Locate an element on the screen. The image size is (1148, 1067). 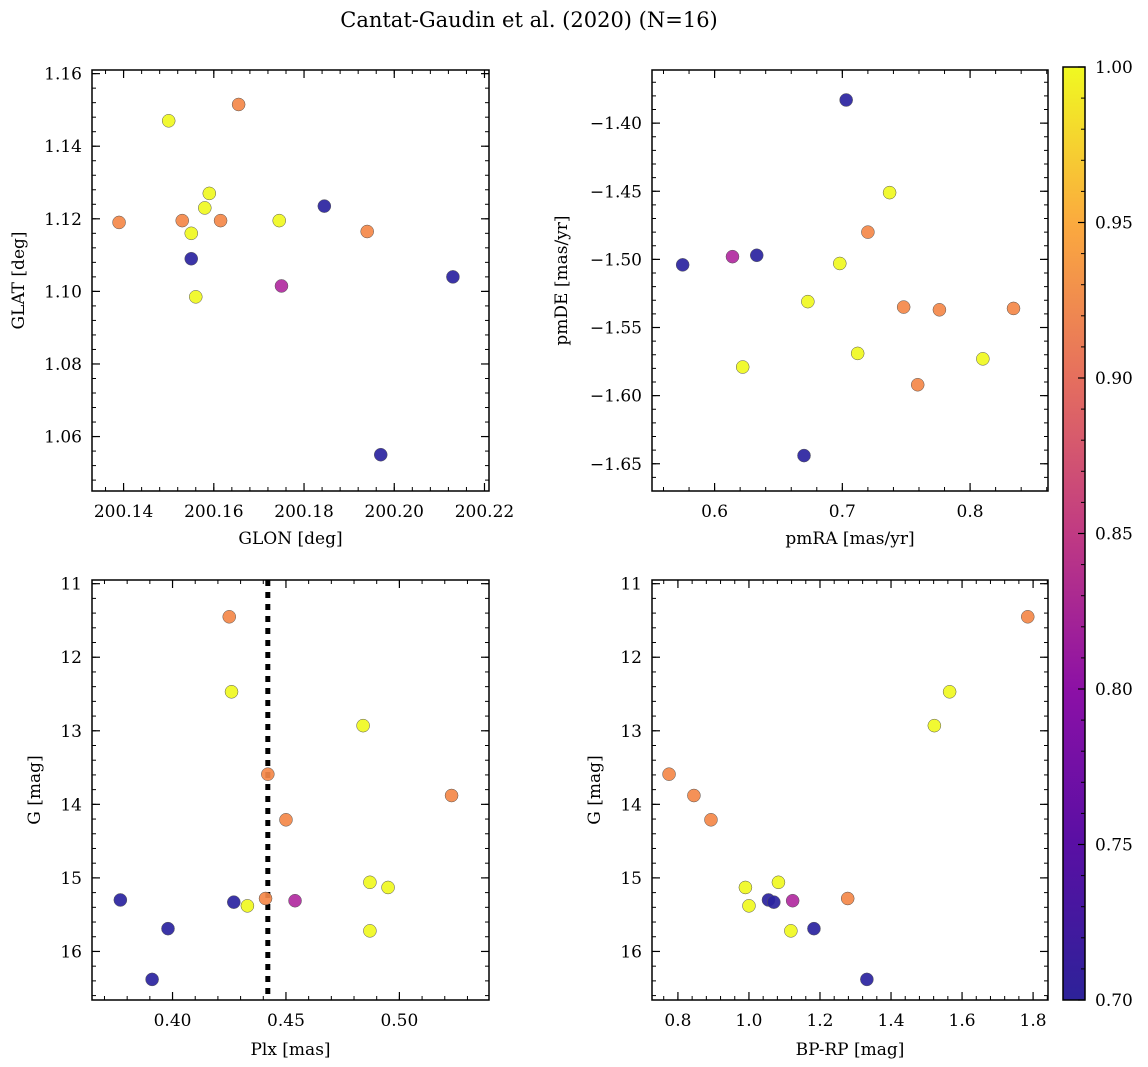
x-tick-label: 0.50 is located at coordinates (399, 1021).